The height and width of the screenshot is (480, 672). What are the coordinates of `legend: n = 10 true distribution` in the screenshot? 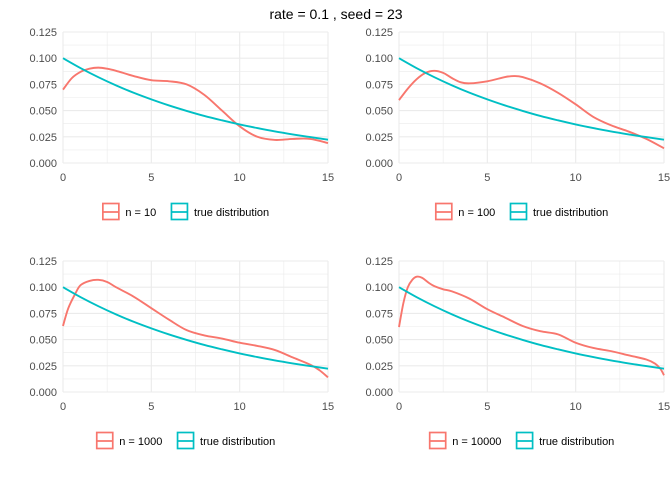 It's located at (185, 211).